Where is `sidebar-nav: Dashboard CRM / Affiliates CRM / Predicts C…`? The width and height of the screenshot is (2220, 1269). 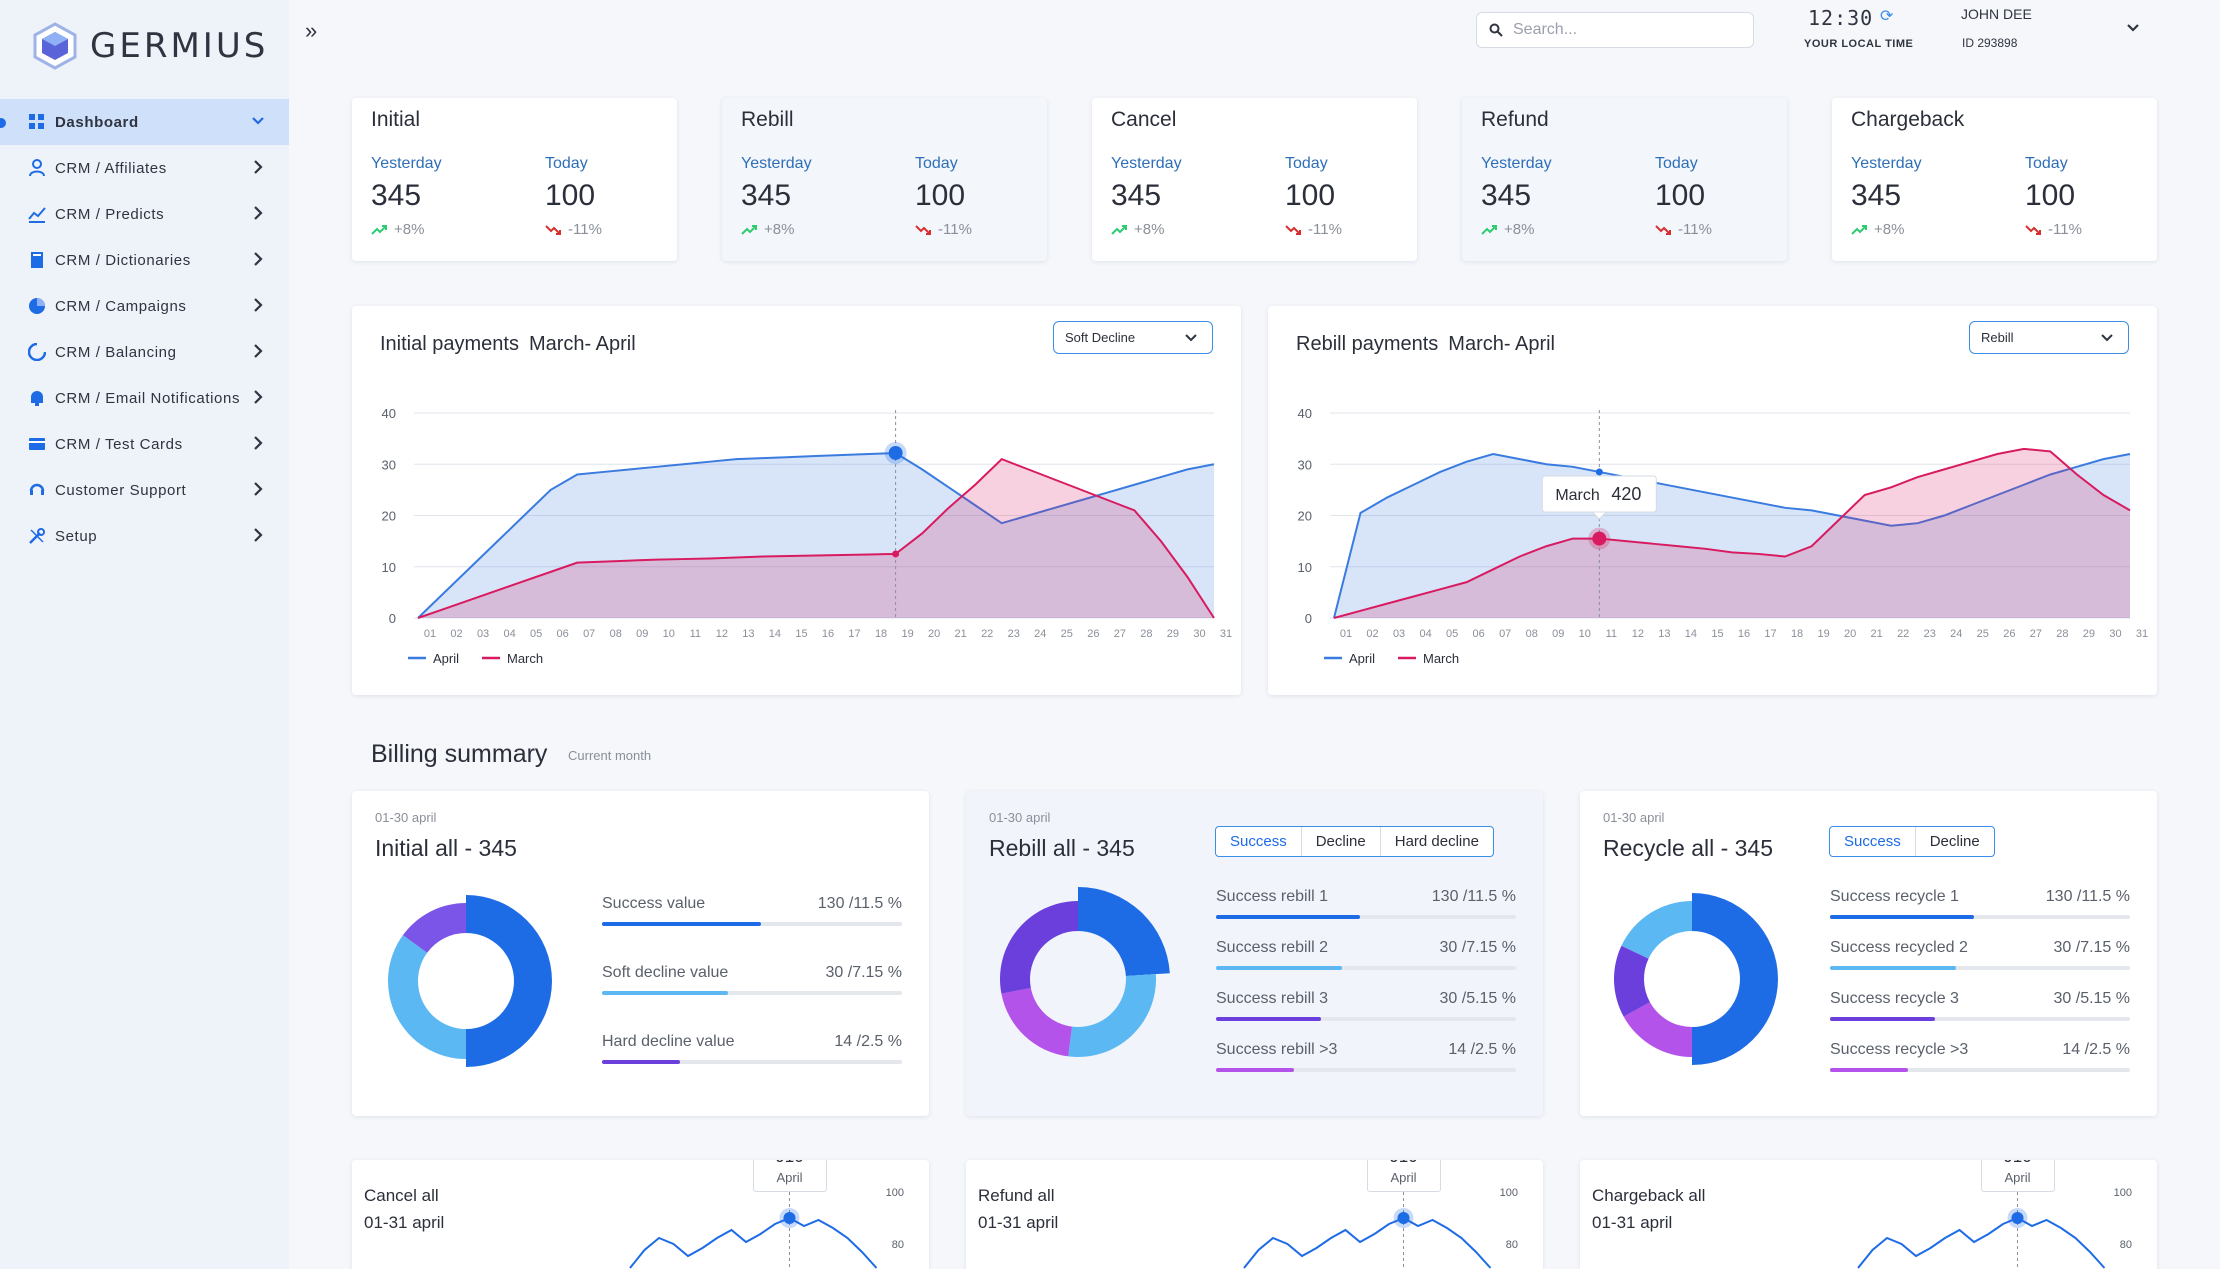
sidebar-nav: Dashboard CRM / Affiliates CRM / Predicts C… is located at coordinates (144, 329).